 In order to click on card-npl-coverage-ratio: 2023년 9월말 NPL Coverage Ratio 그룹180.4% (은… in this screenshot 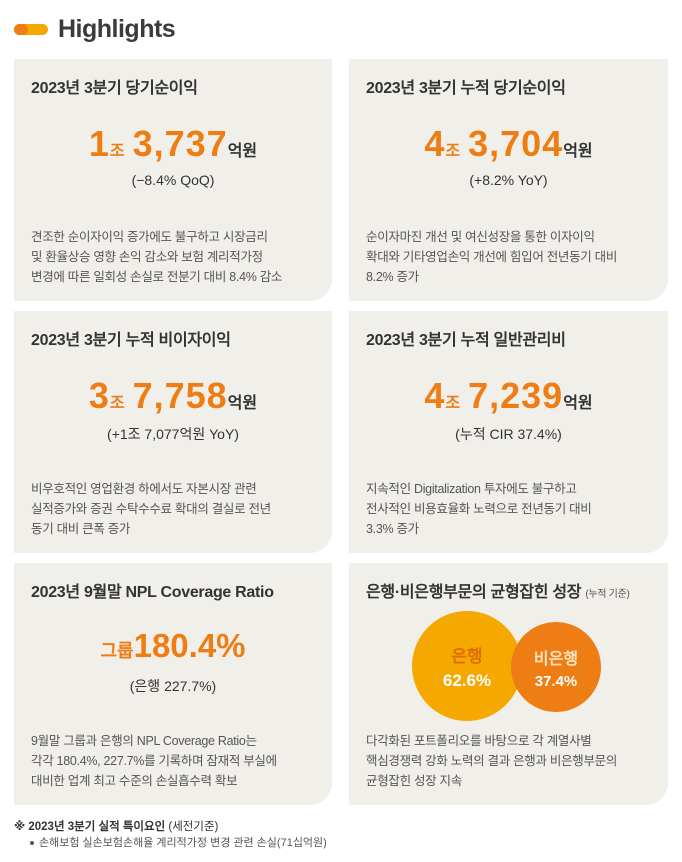, I will do `click(173, 684)`.